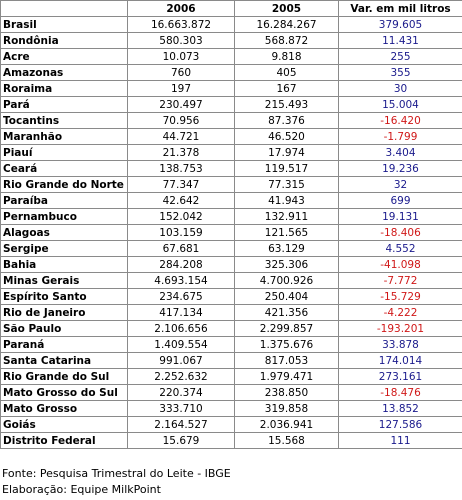 This screenshot has width=462, height=500. I want to click on state-name-cell: Paraíba, so click(64, 200).